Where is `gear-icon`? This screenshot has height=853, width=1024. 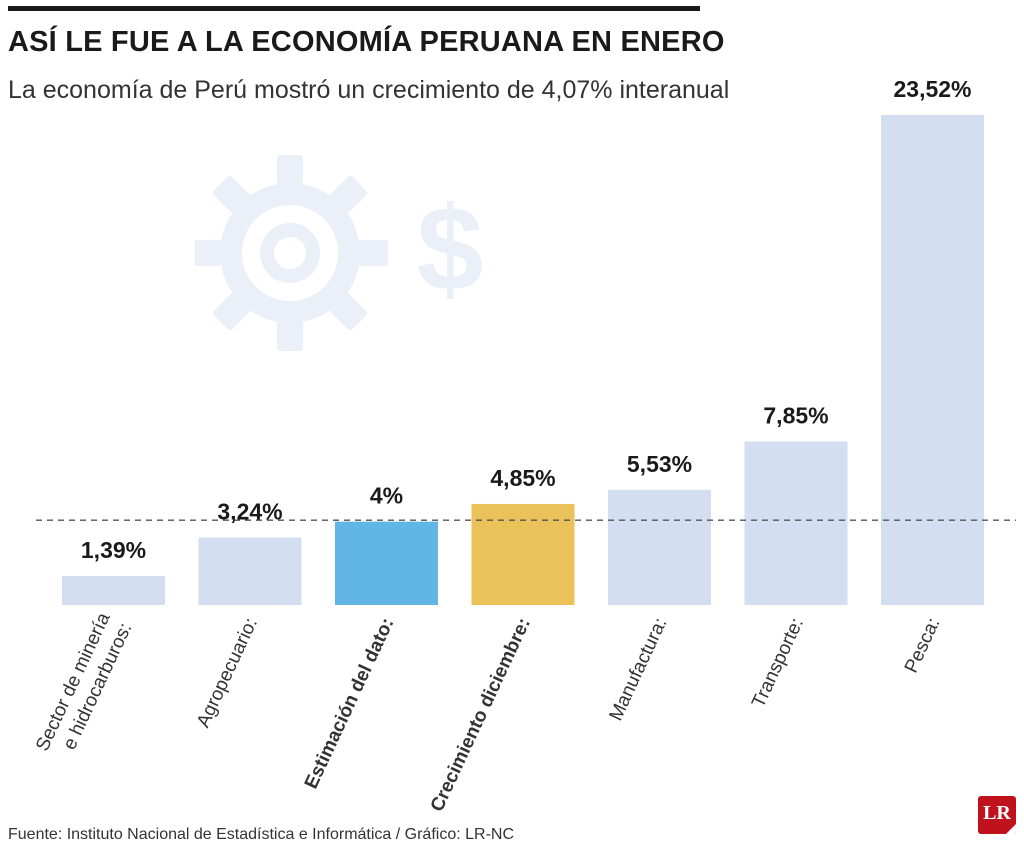
gear-icon is located at coordinates (291, 253).